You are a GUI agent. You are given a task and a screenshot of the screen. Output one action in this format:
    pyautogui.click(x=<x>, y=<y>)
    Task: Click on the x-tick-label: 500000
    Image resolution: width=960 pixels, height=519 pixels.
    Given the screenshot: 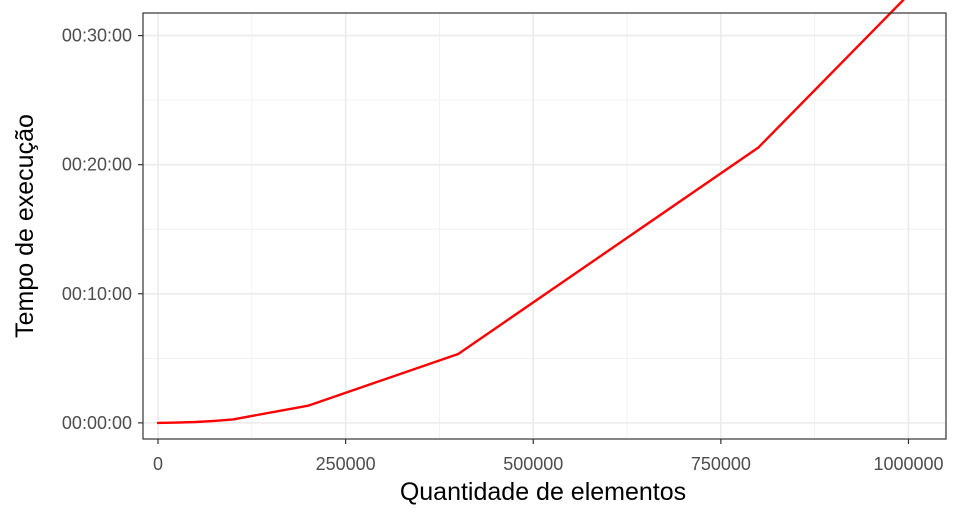 What is the action you would take?
    pyautogui.click(x=533, y=464)
    